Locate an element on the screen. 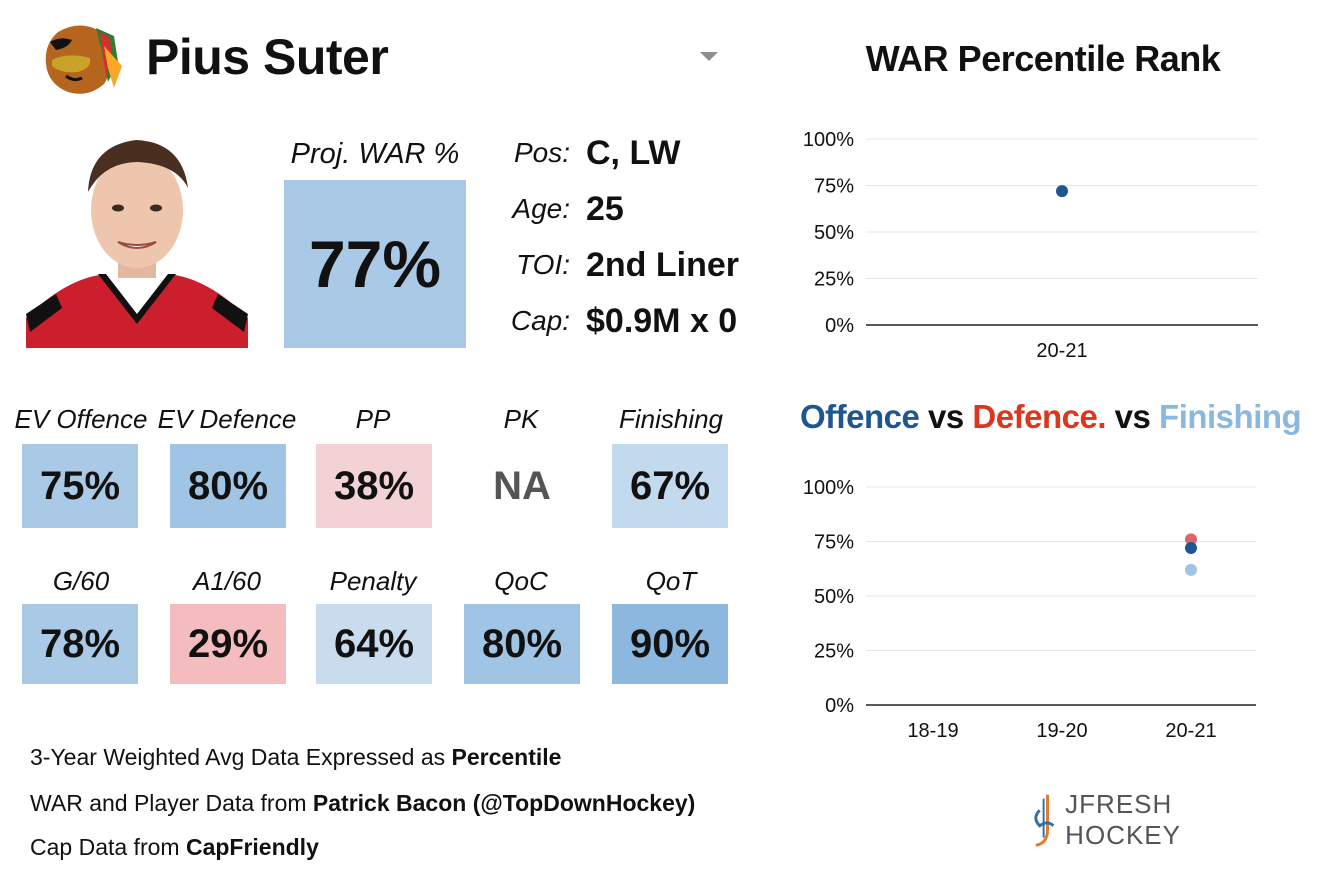  stat-label-g60: G/60 is located at coordinates (81, 581).